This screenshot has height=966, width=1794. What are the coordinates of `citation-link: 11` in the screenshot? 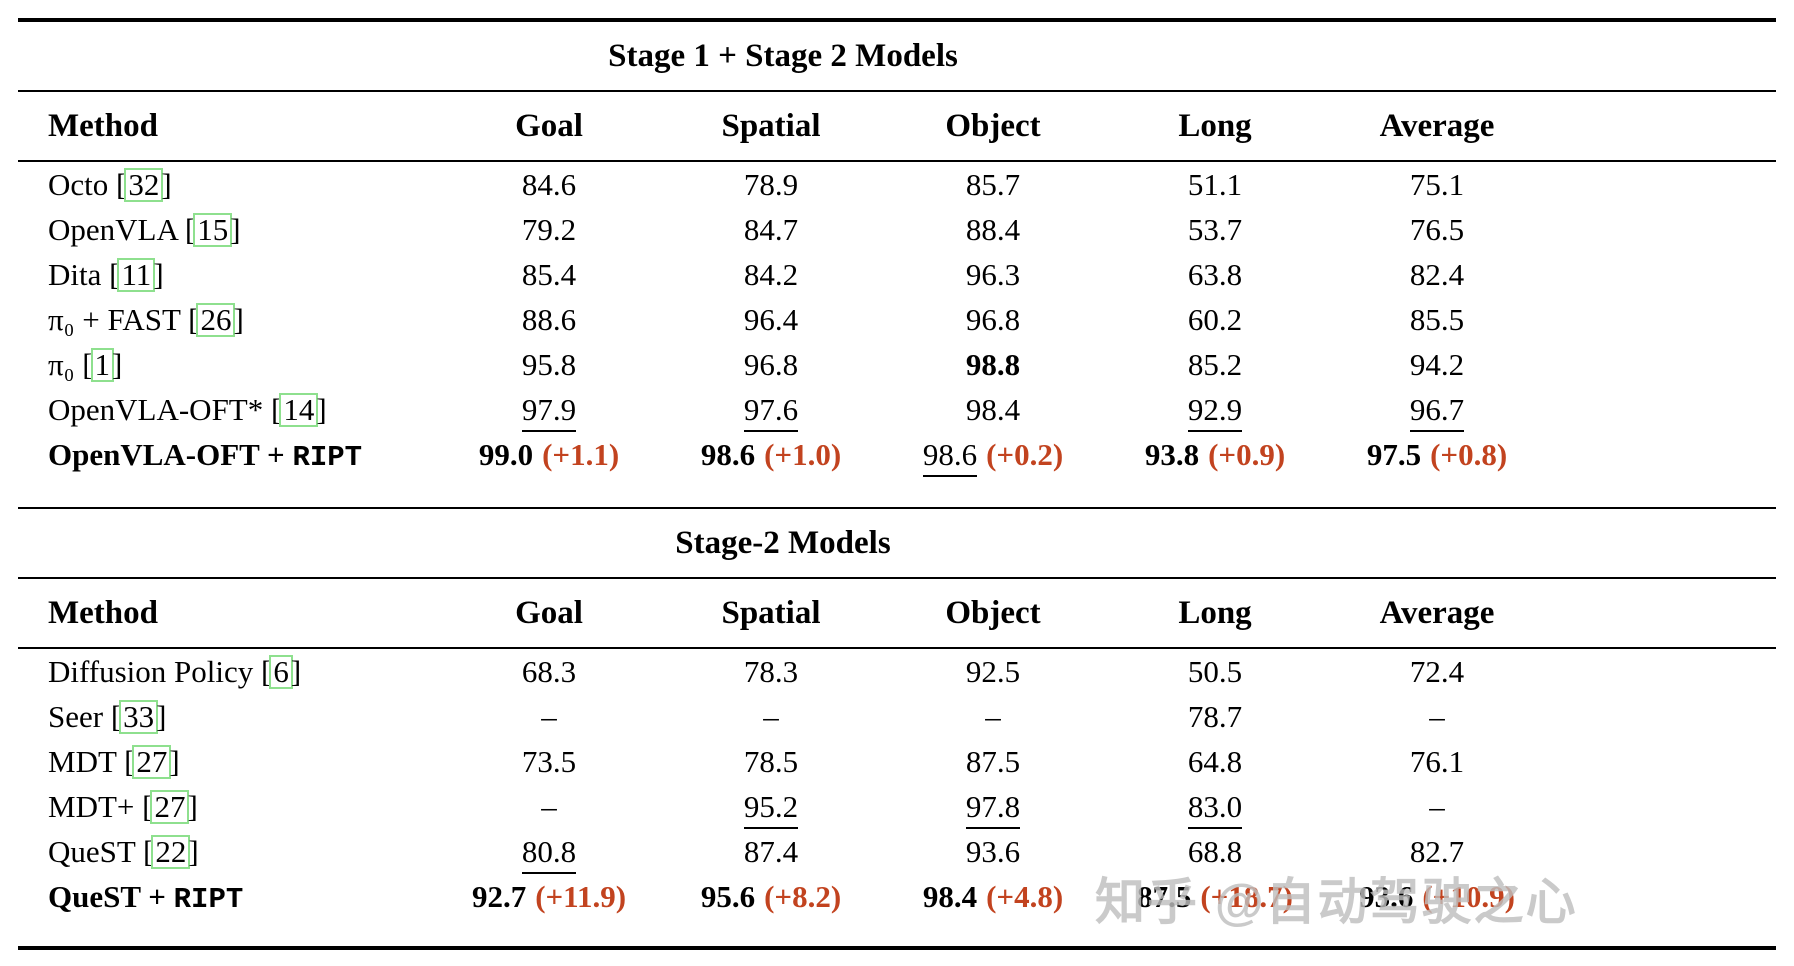 It's located at (136, 275).